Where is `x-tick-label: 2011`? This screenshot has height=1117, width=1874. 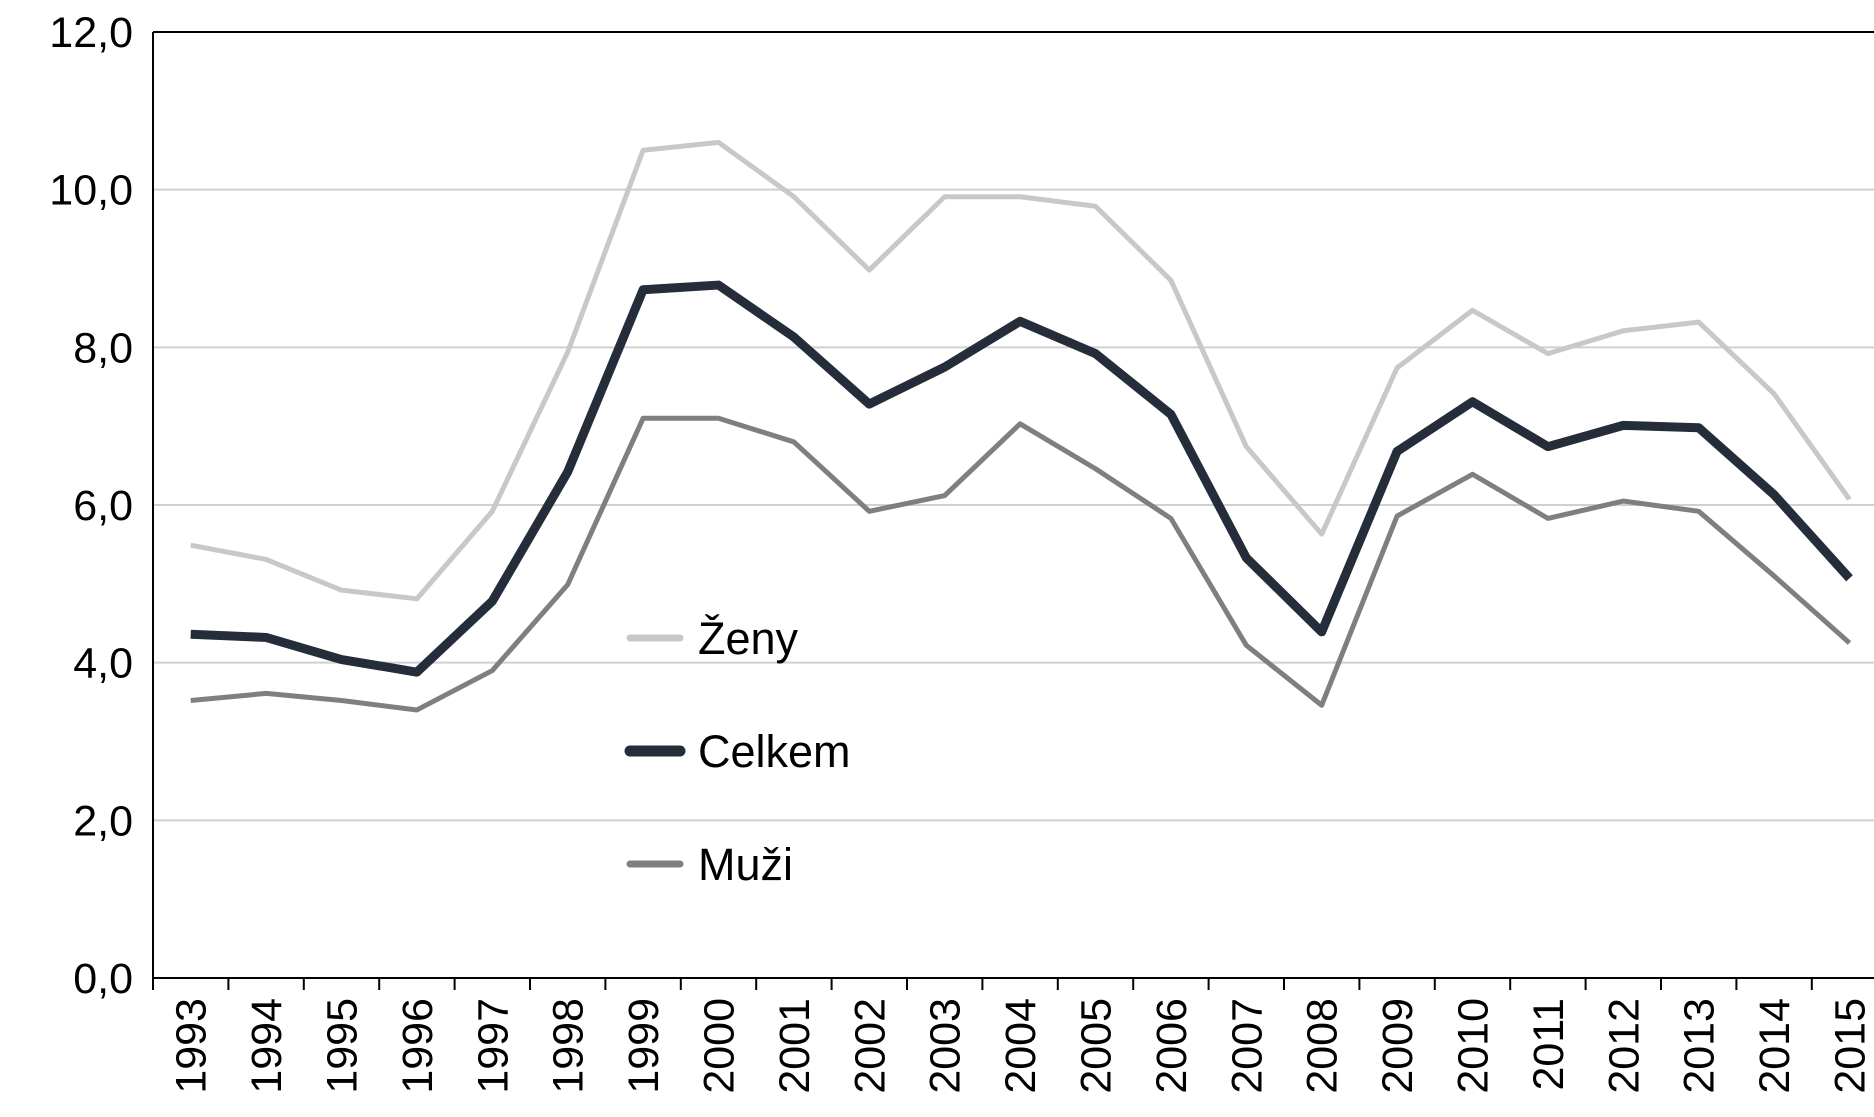
x-tick-label: 2011 is located at coordinates (1549, 1044).